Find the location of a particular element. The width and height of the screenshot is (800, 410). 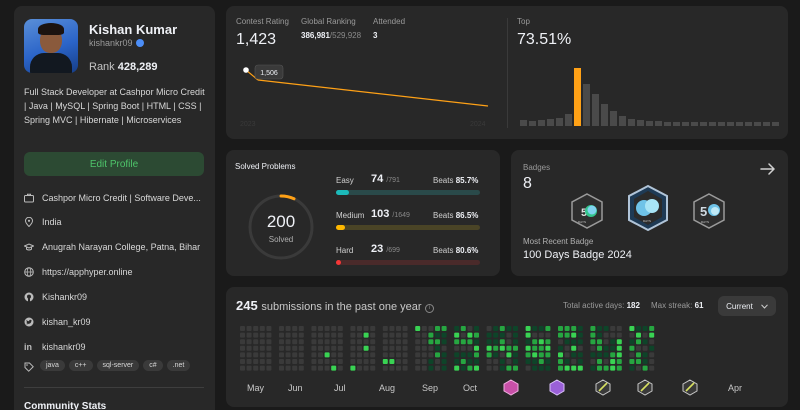

skill-tag: c# is located at coordinates (153, 365).